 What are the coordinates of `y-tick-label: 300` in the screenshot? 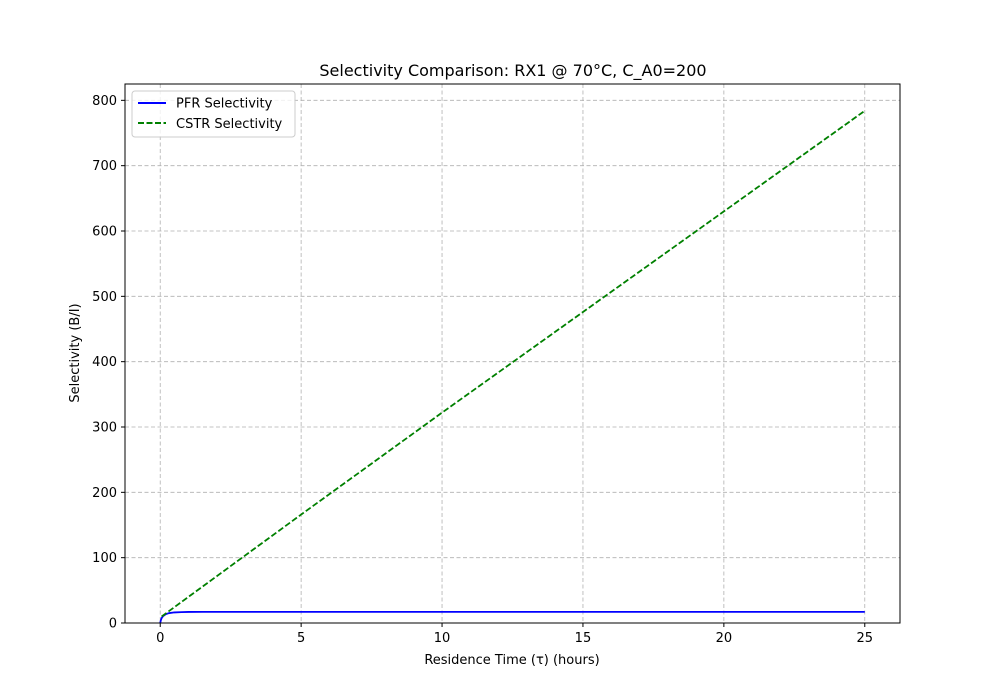 It's located at (104, 428).